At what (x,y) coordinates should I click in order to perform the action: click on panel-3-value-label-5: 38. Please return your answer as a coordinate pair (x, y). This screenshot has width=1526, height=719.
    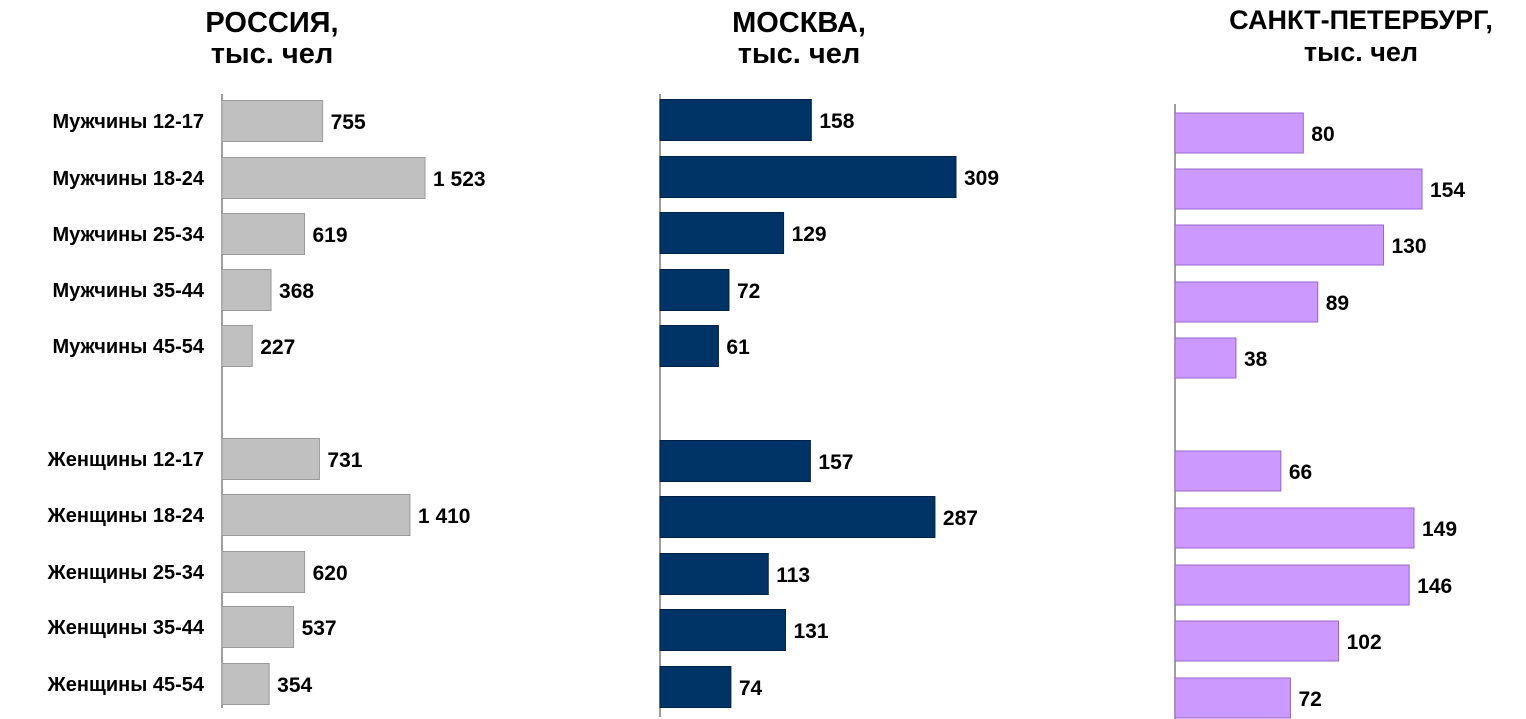
    Looking at the image, I should click on (1256, 359).